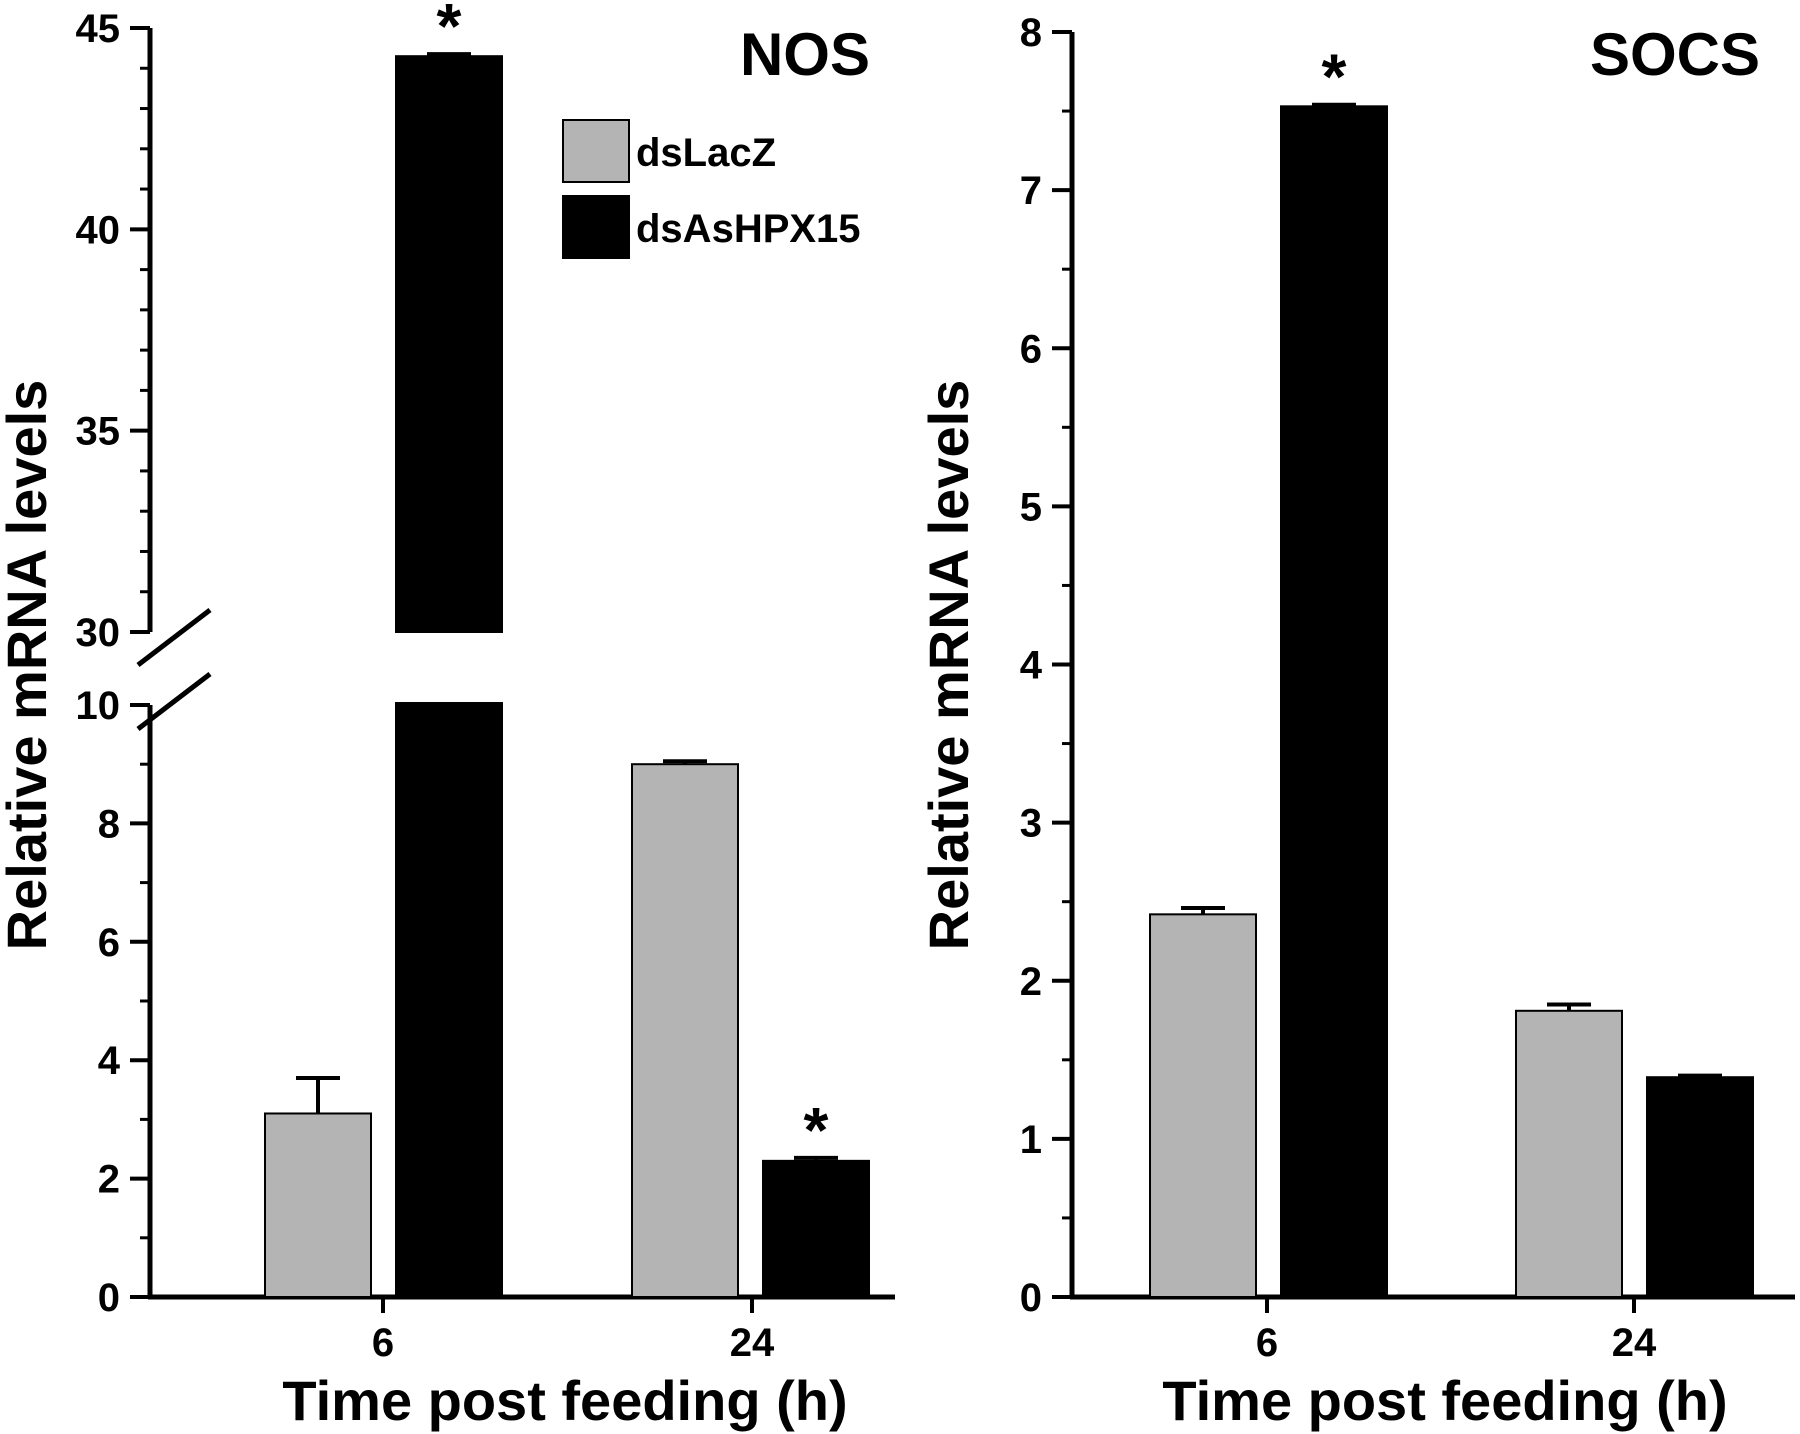 The width and height of the screenshot is (1800, 1434). Describe the element at coordinates (1031, 824) in the screenshot. I see `socs-tick-label: 3` at that location.